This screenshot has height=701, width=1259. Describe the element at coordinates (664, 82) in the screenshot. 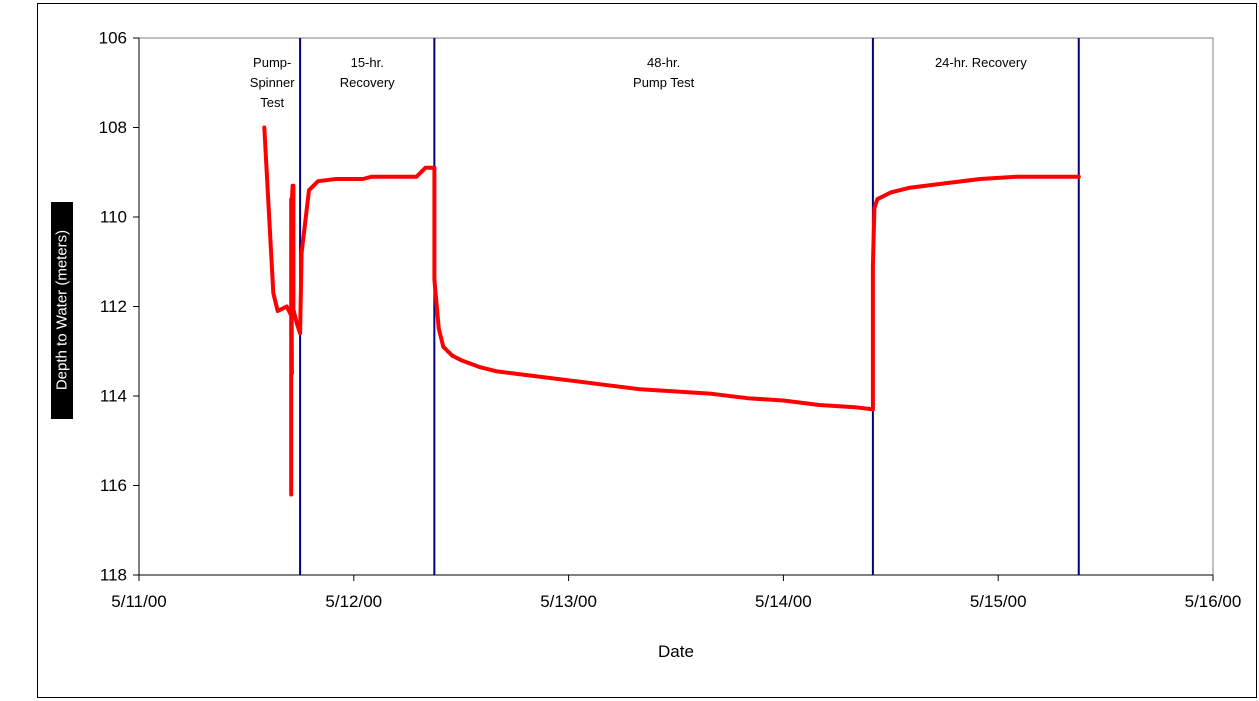

I see `phase-annotation-line: Pump Test` at that location.